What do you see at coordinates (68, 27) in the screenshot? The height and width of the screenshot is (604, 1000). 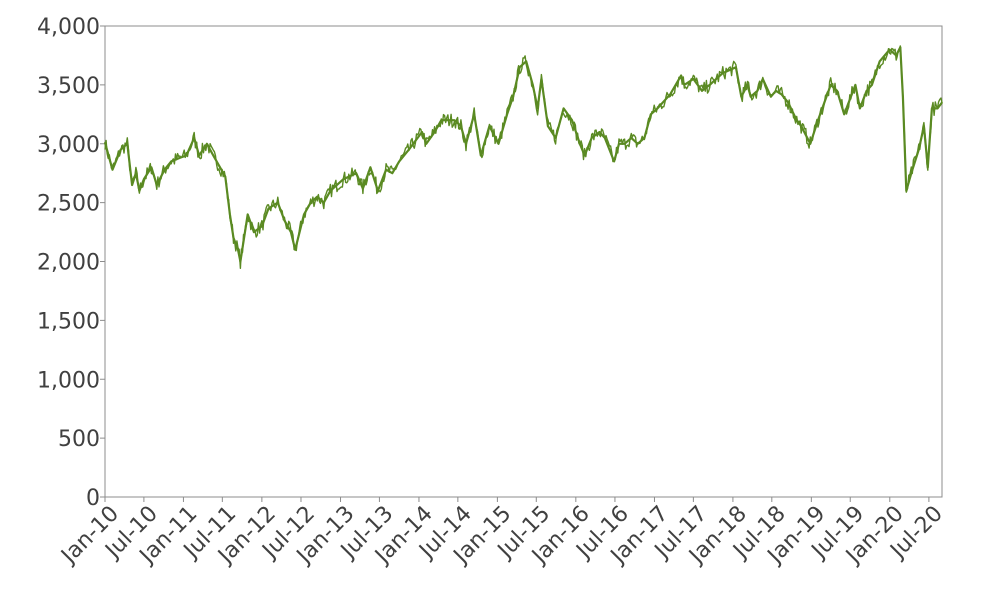 I see `y-tick-label: 4,000` at bounding box center [68, 27].